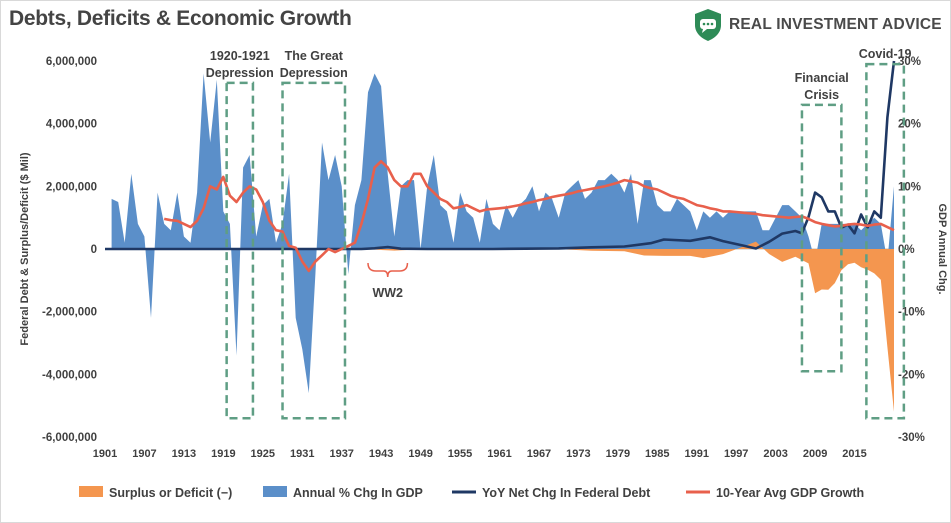  What do you see at coordinates (263, 454) in the screenshot?
I see `x-tick-label: 1925` at bounding box center [263, 454].